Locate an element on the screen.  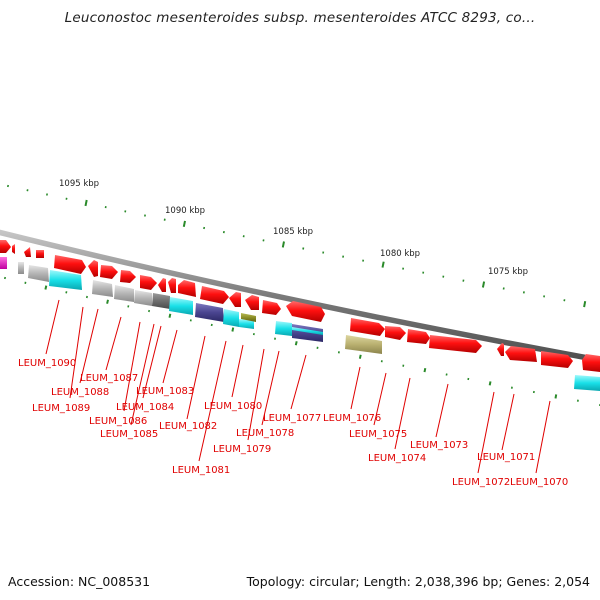
gene-label-leum-1074: LEUM_1074 is located at coordinates (397, 458).